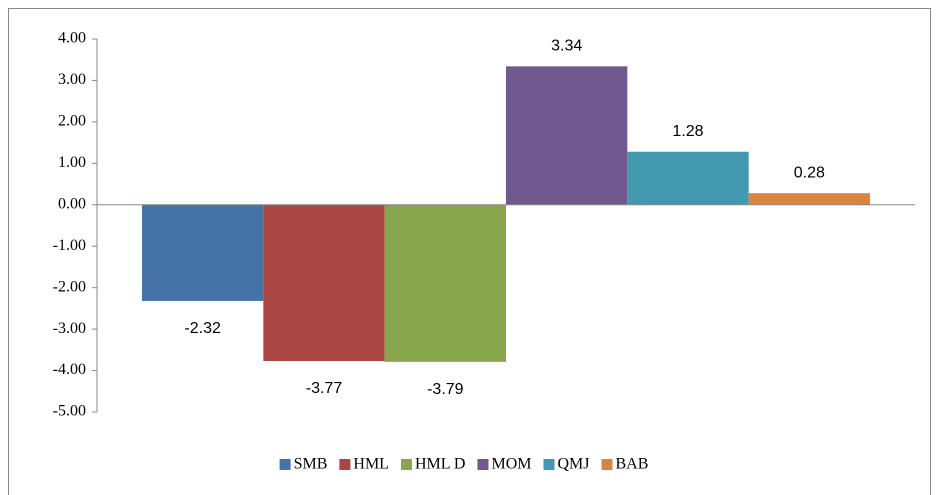 This screenshot has width=940, height=495. I want to click on y-tick-label: 0.00, so click(72, 203).